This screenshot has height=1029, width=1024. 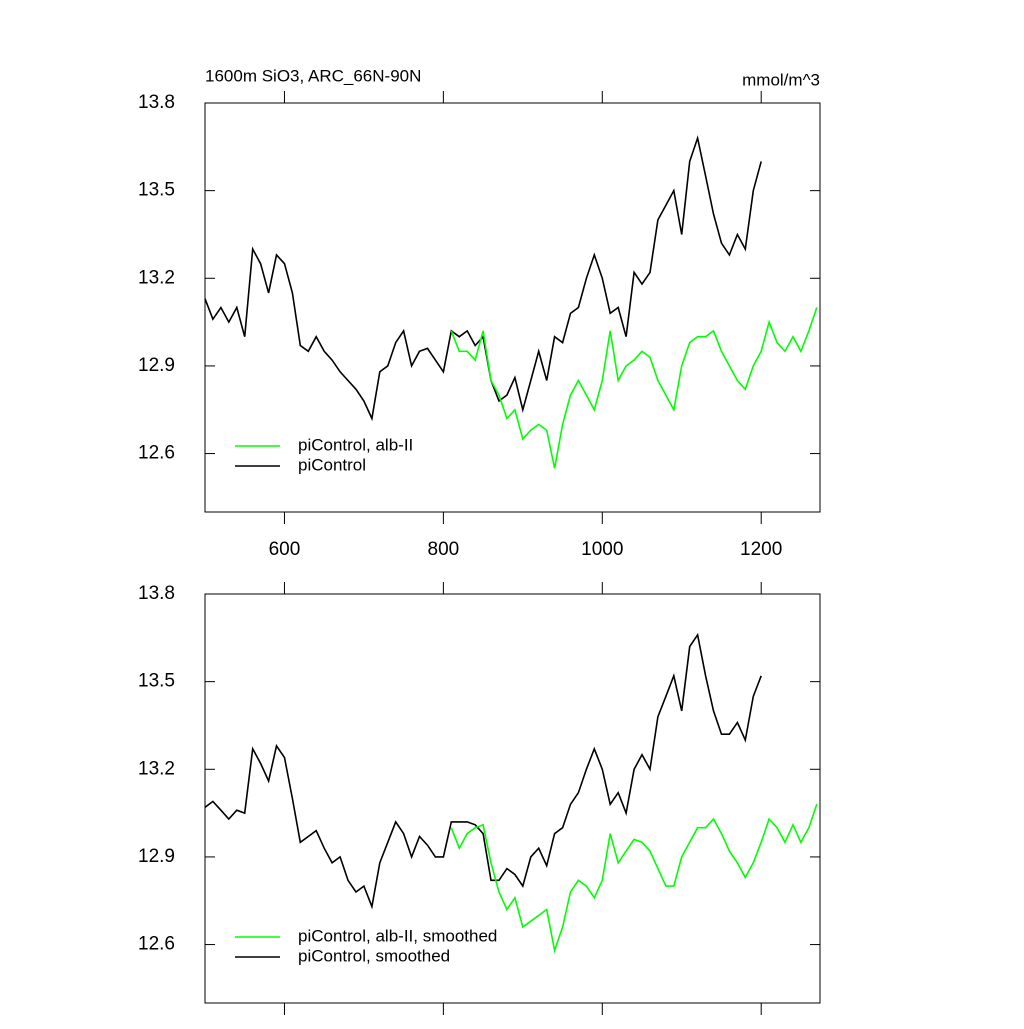 What do you see at coordinates (397, 935) in the screenshot?
I see `legend-label: piControl, alb-II, smoothed` at bounding box center [397, 935].